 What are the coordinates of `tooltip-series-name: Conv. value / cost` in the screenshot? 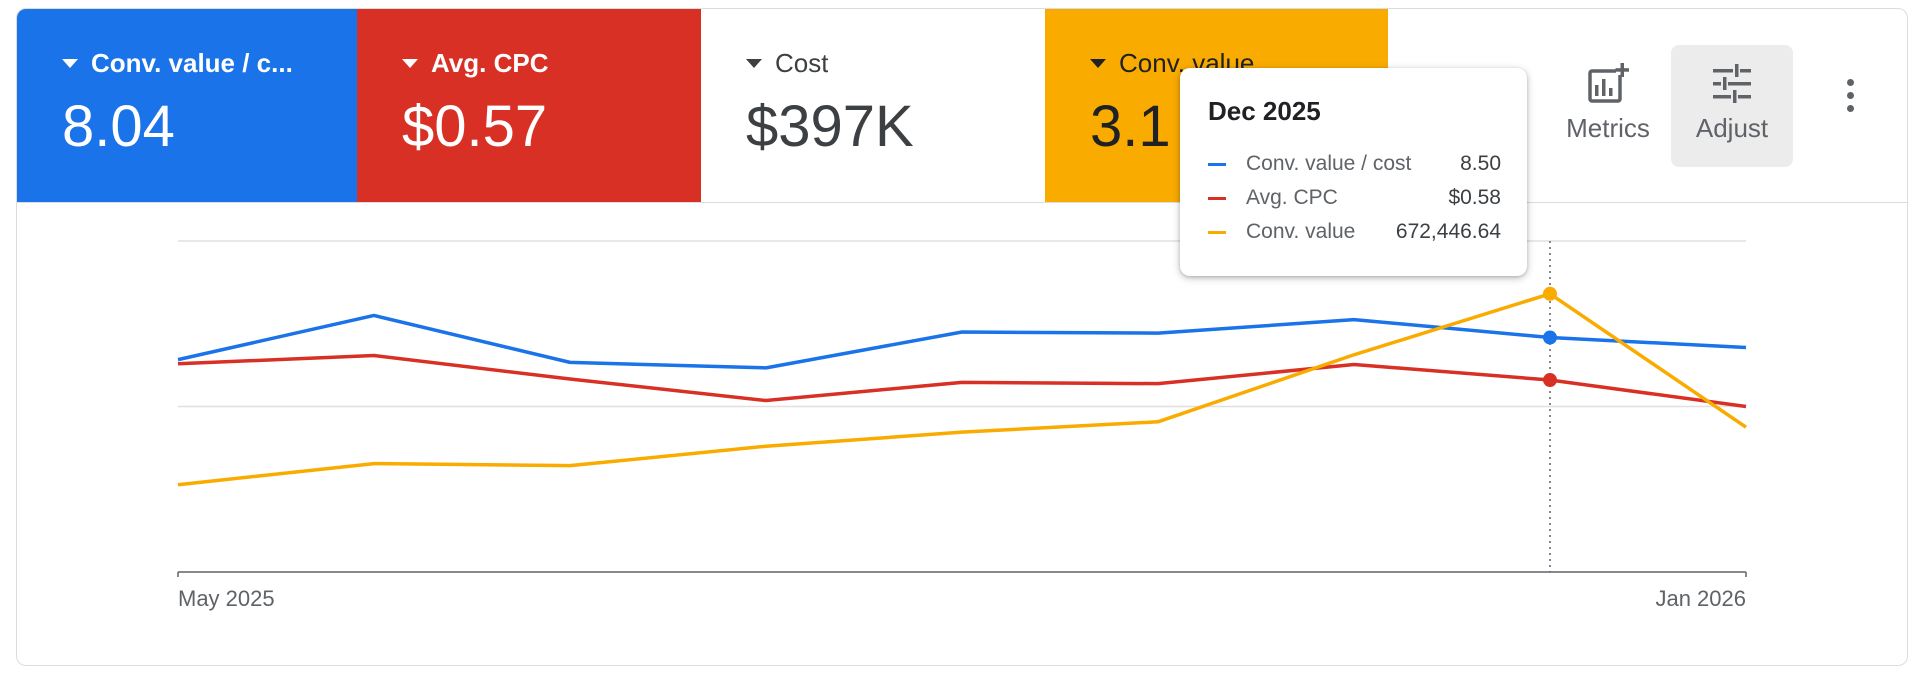 It's located at (1329, 163).